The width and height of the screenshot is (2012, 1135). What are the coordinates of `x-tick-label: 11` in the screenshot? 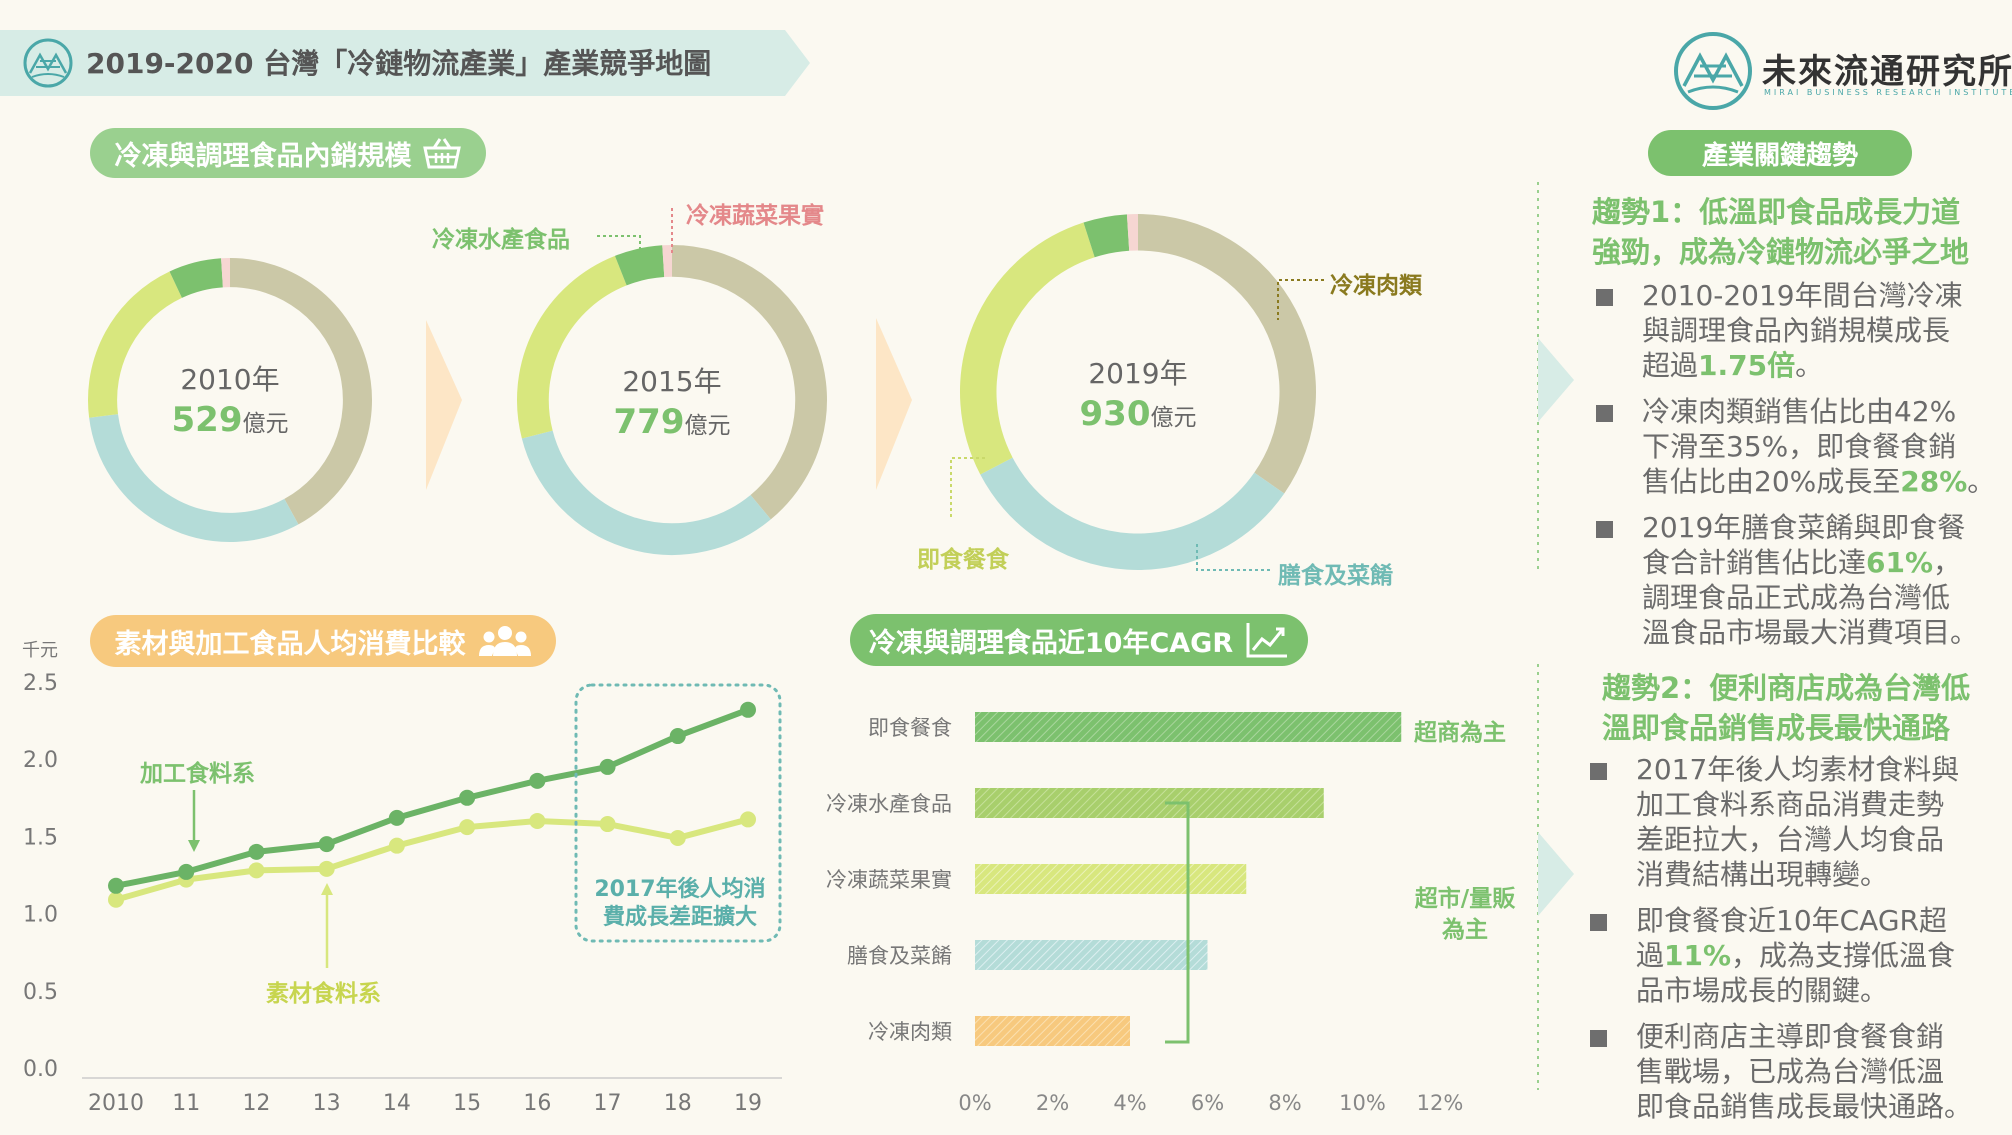 It's located at (186, 1103).